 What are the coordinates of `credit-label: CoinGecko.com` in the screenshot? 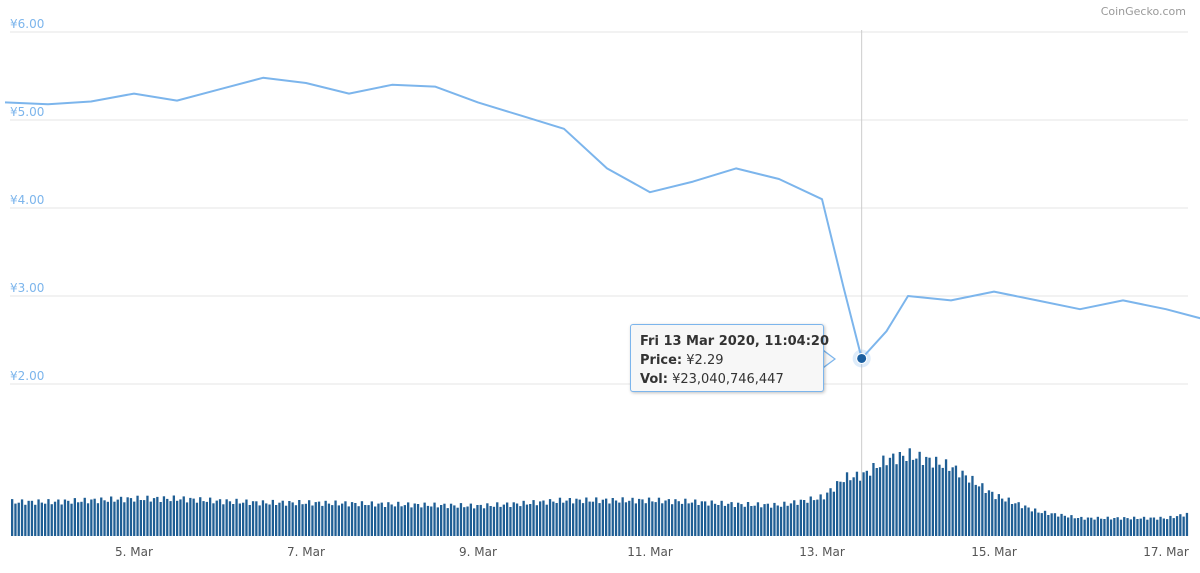 It's located at (1143, 11).